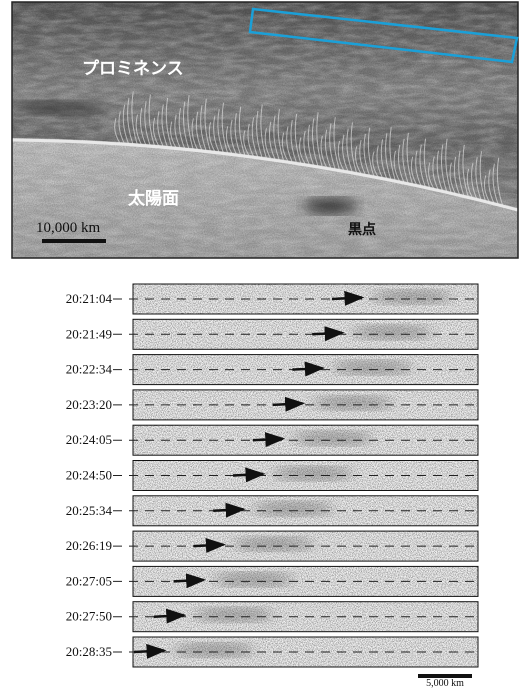 This screenshot has height=688, width=524. What do you see at coordinates (89, 298) in the screenshot?
I see `time-label: 20:21:04` at bounding box center [89, 298].